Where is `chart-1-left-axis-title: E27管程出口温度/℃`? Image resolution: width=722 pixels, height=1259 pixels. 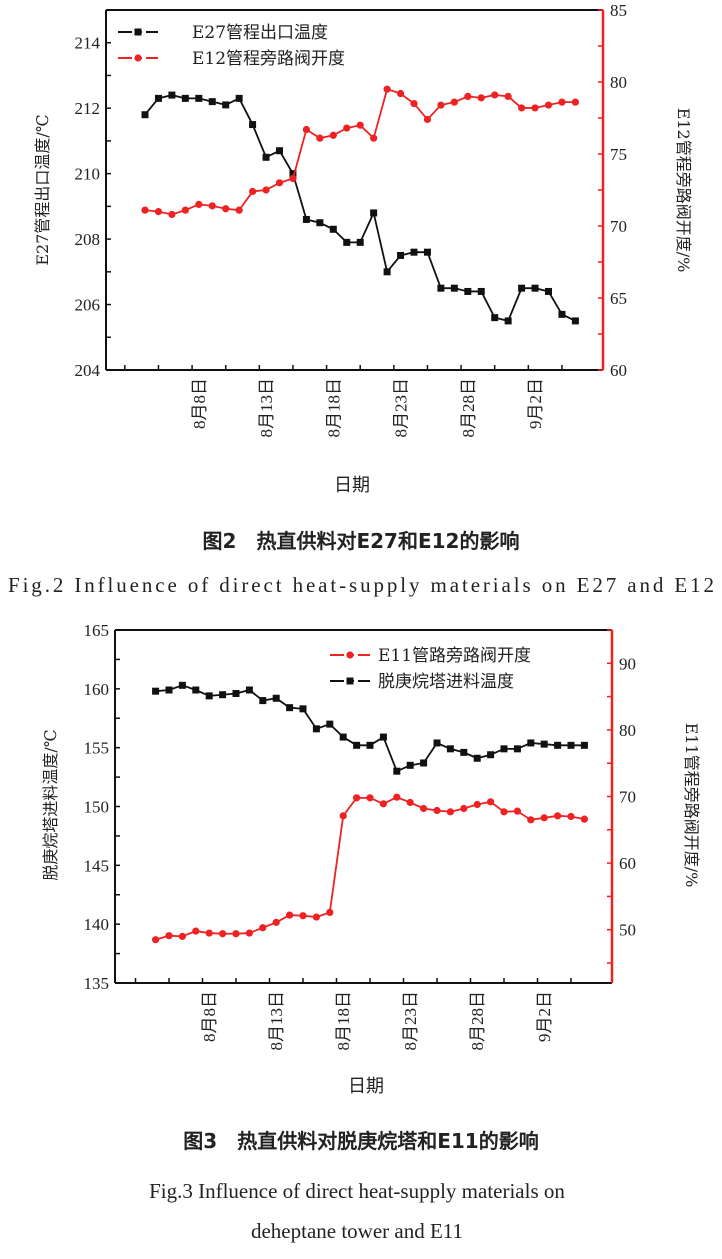 chart-1-left-axis-title: E27管程出口温度/℃ is located at coordinates (42, 189).